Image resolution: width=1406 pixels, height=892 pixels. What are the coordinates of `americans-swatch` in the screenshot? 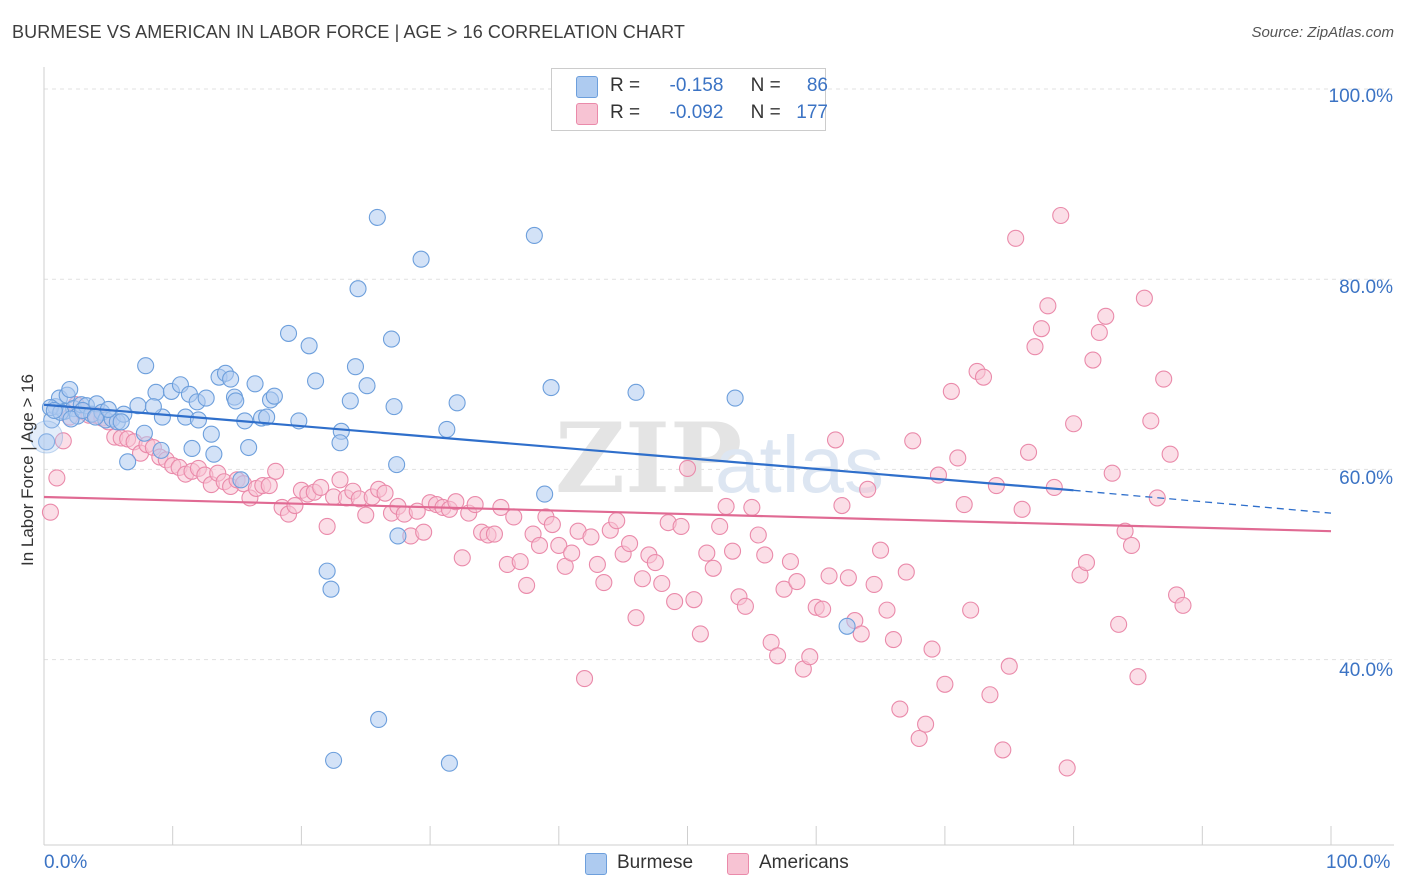 It's located at (587, 114).